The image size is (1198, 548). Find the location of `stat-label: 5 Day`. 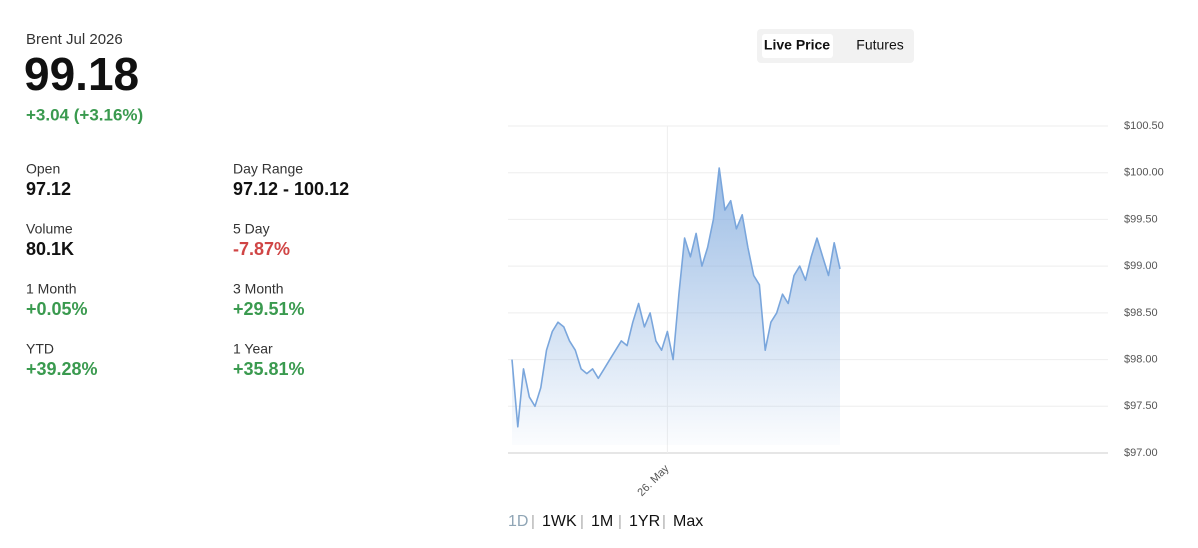

stat-label: 5 Day is located at coordinates (251, 229).